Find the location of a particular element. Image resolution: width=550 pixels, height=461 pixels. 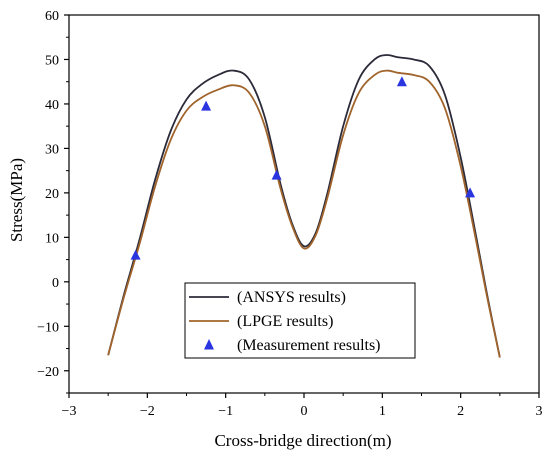

legend-entry-label: (Measurement results) is located at coordinates (309, 345).